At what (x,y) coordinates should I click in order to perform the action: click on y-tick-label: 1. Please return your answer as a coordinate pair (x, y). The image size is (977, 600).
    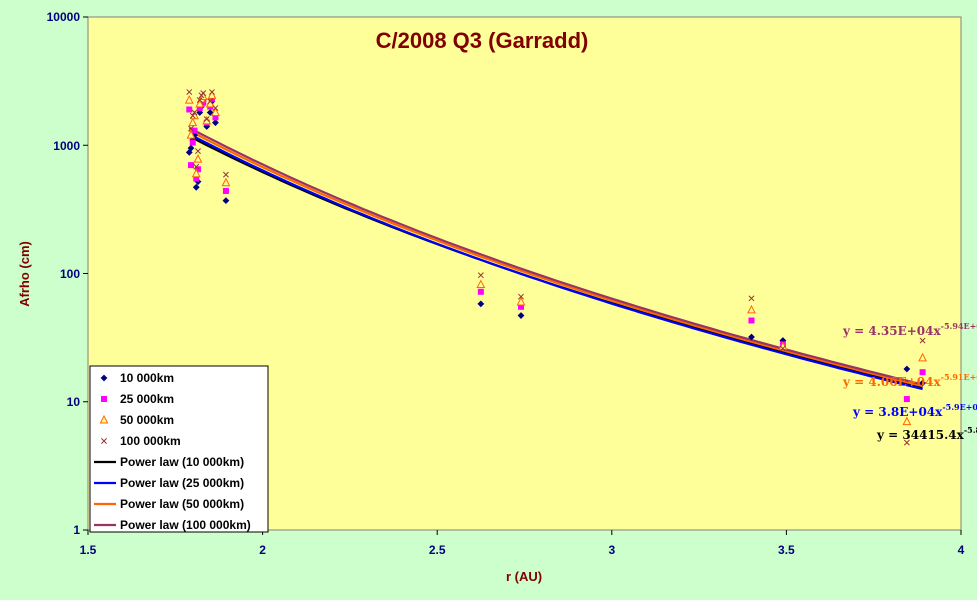
    Looking at the image, I should click on (76, 530).